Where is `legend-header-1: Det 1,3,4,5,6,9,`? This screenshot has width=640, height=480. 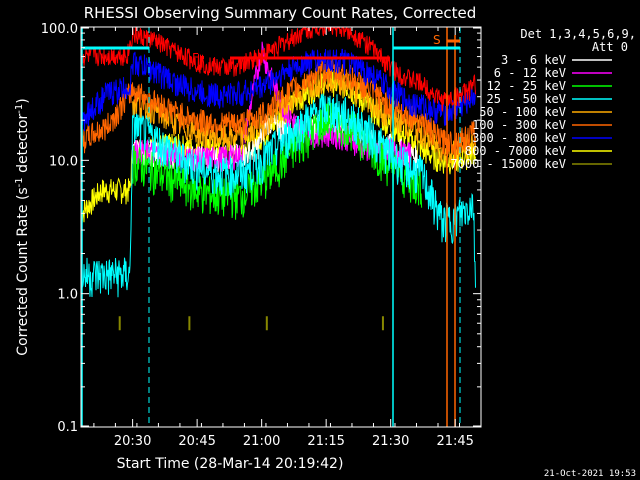 legend-header-1: Det 1,3,4,5,6,9, is located at coordinates (578, 34).